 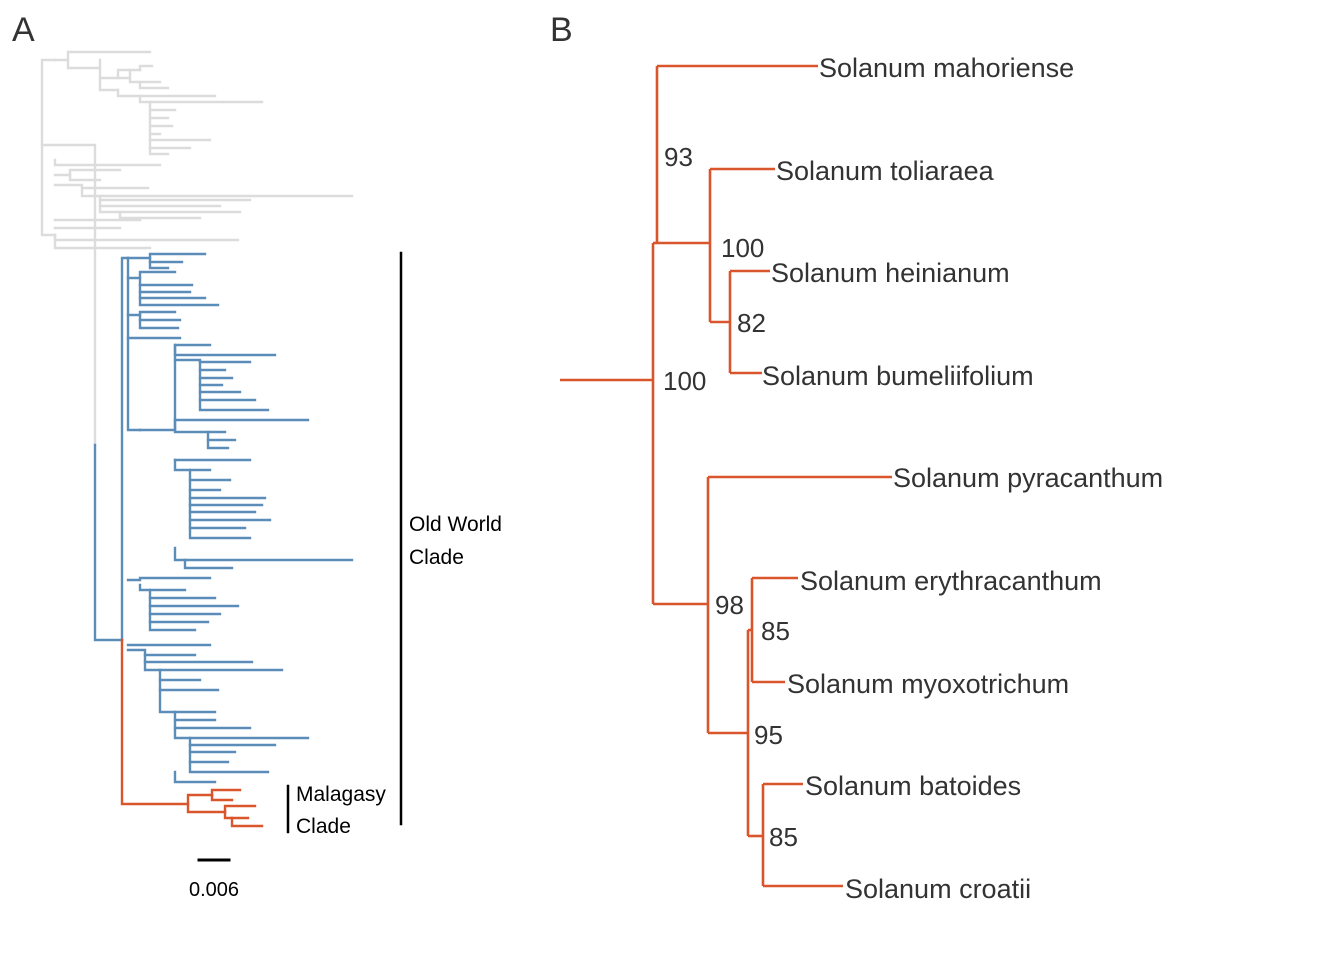 I want to click on malagasy-branches, so click(x=192, y=733).